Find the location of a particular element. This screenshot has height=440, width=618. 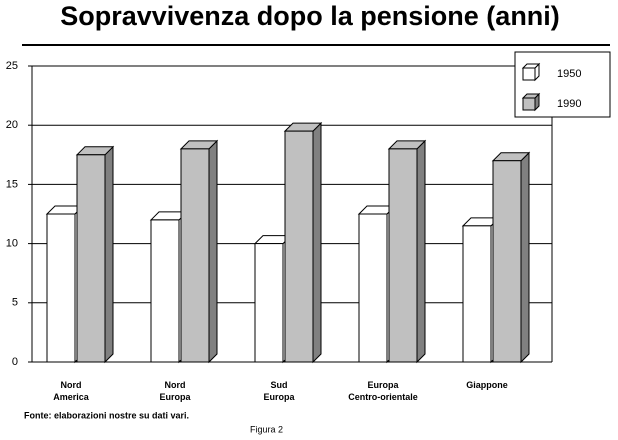

x-tick-label: Europa Centro-orientale is located at coordinates (383, 391).